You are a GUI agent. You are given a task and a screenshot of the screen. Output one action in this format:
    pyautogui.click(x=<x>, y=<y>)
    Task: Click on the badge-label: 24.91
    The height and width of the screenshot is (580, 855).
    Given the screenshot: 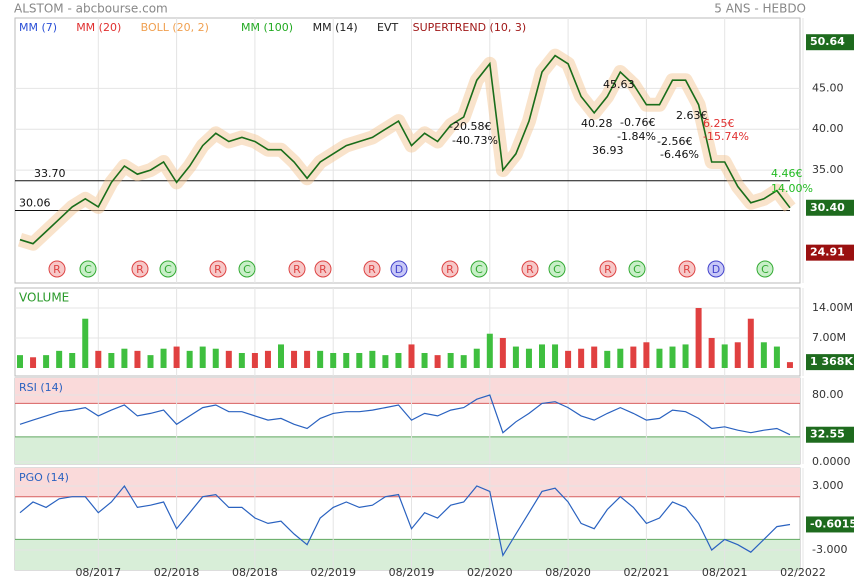 What is the action you would take?
    pyautogui.click(x=827, y=252)
    